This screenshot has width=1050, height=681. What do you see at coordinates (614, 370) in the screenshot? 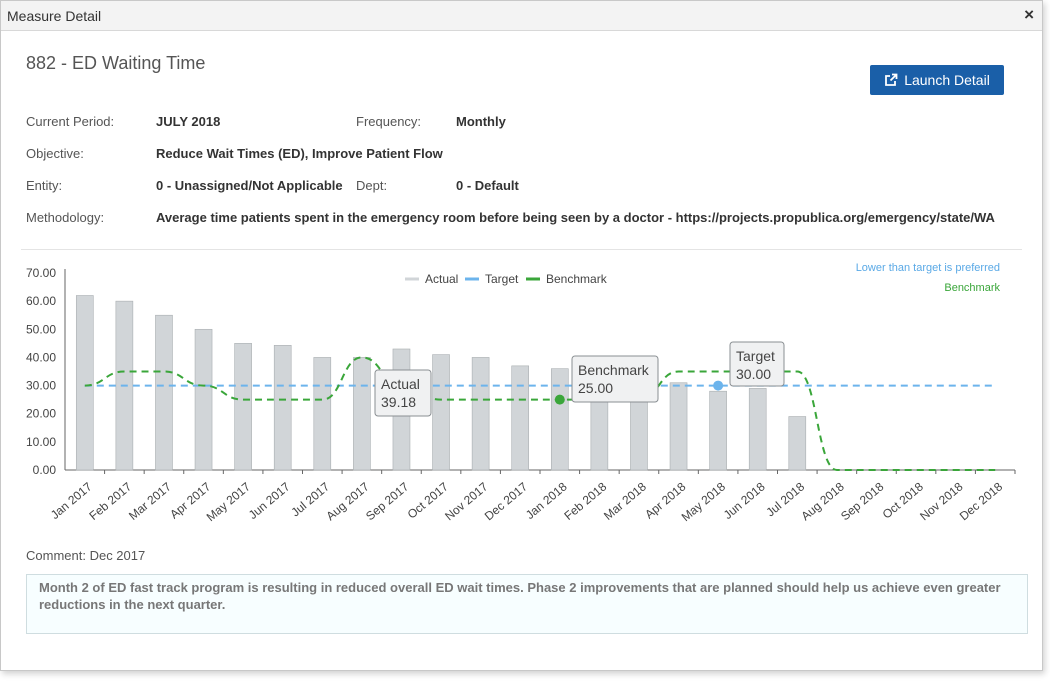
I see `tooltip-label: Benchmark` at bounding box center [614, 370].